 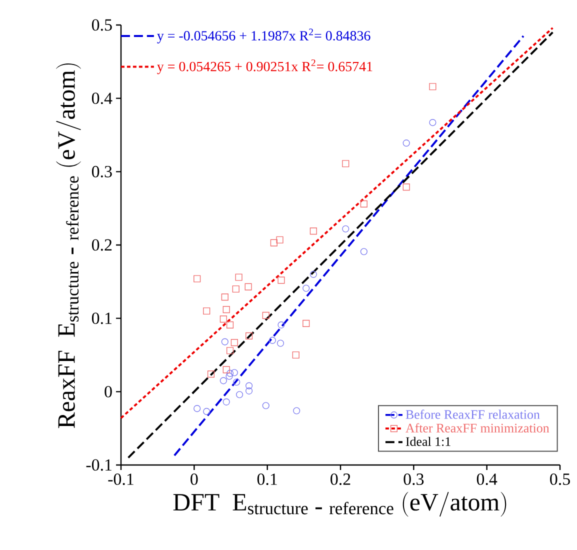 I want to click on x-tick-label: 0.4, so click(x=487, y=479).